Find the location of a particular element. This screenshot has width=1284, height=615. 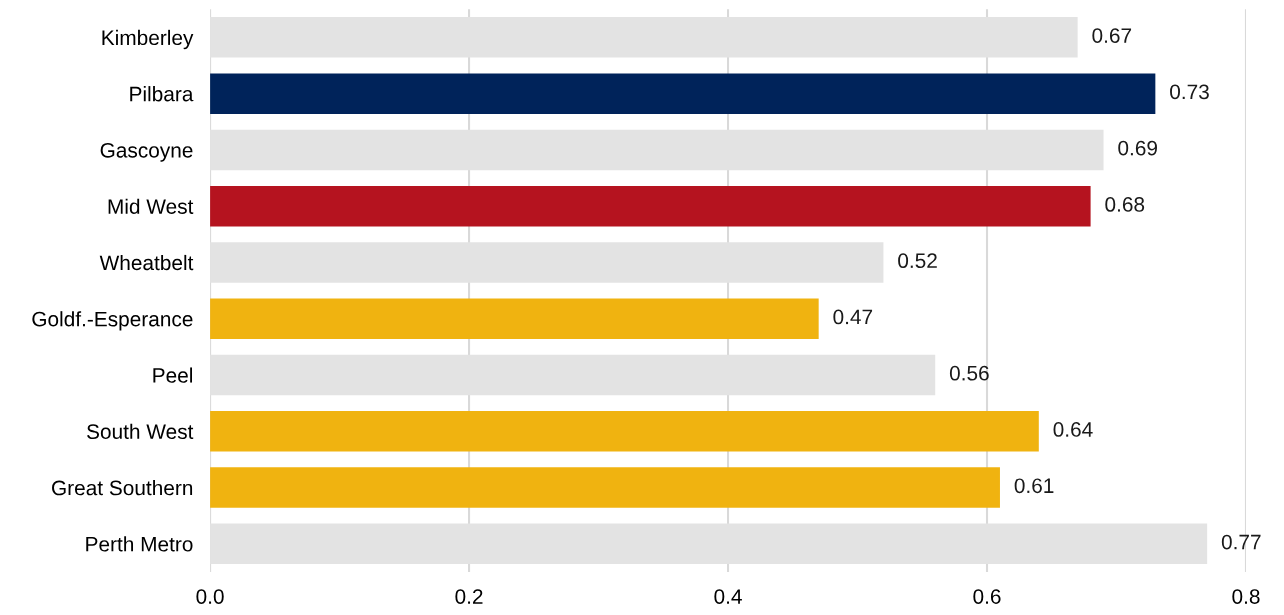

data-label: 0.52 is located at coordinates (917, 261).